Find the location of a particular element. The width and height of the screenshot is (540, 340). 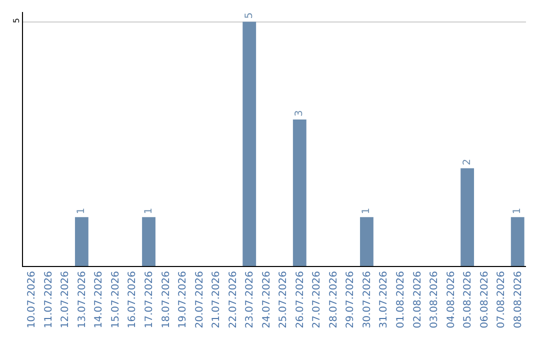

x-tick-label: 08.08.2026 is located at coordinates (518, 299).